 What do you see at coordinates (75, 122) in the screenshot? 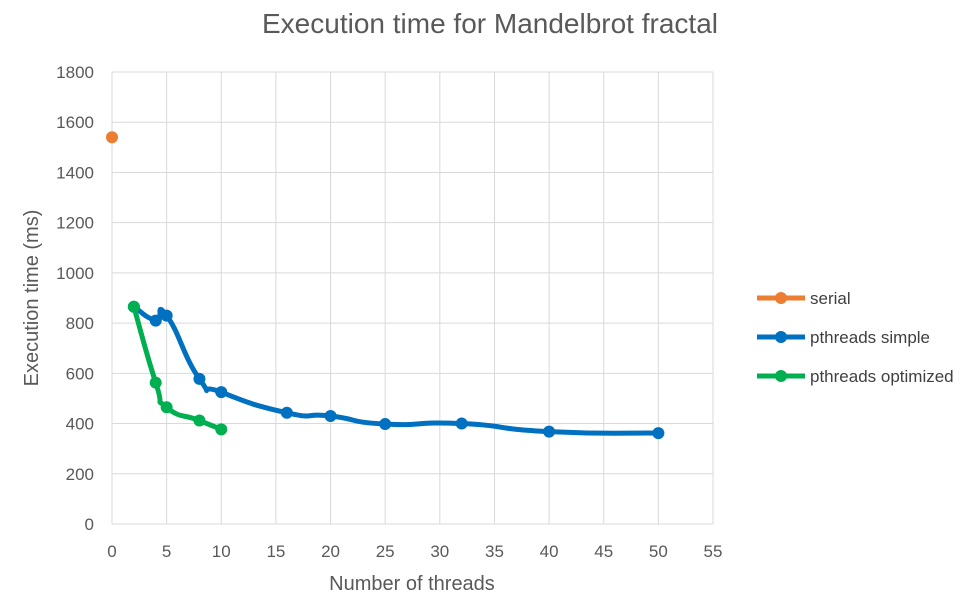
I see `y-tick-label: 1600` at bounding box center [75, 122].